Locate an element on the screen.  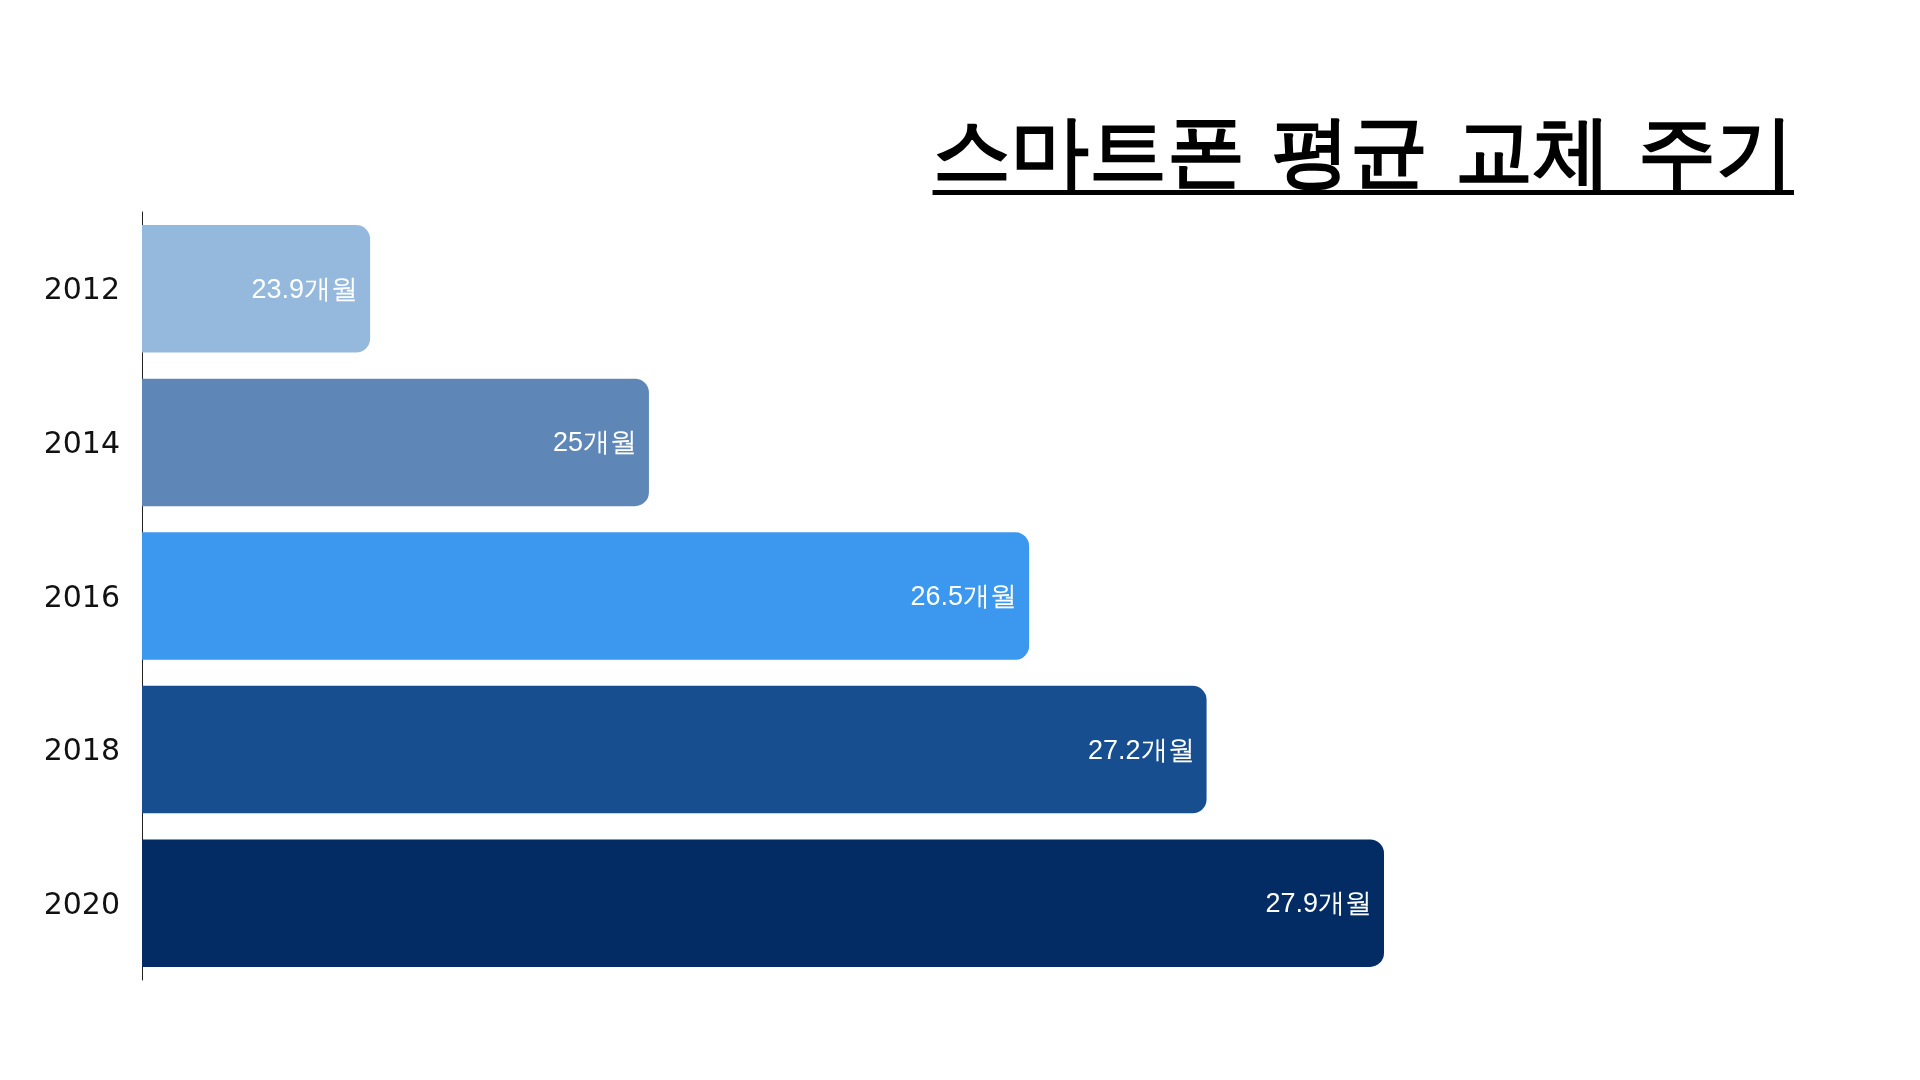
y-tick-label: 2018 is located at coordinates (81, 750).